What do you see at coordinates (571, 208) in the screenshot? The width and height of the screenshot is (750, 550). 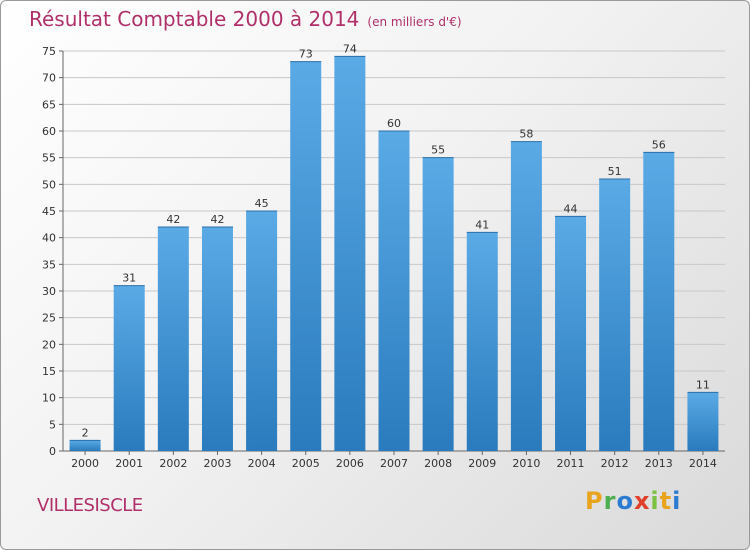 I see `bar-value-label: 44` at bounding box center [571, 208].